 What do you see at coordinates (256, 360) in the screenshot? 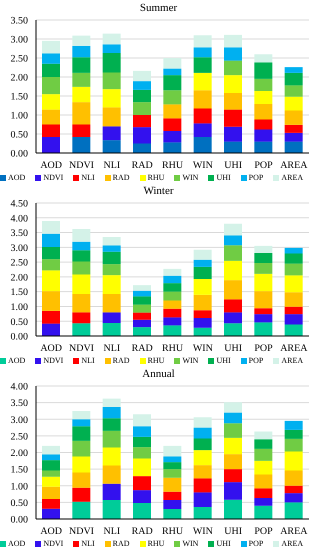
I see `legend-label: POP` at bounding box center [256, 360].